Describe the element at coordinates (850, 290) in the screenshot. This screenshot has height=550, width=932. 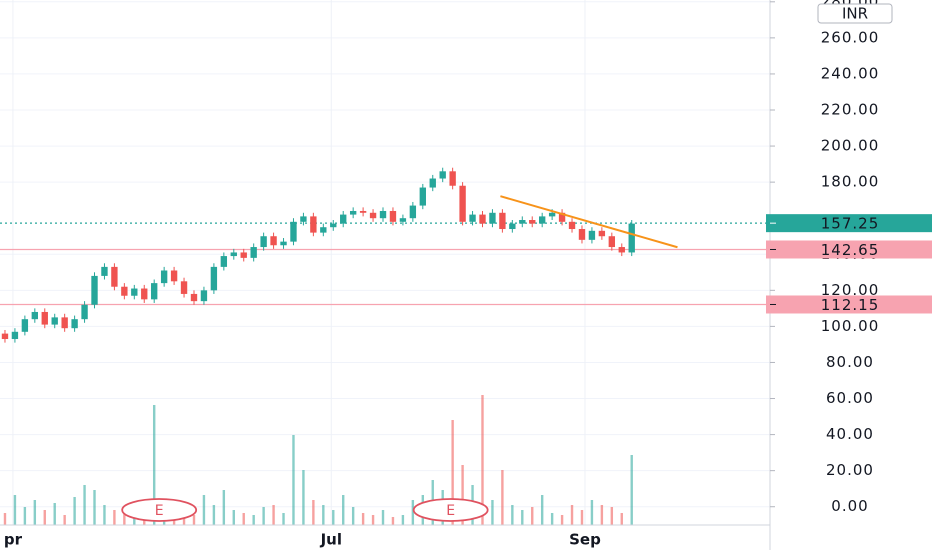
I see `y-tick-label: 120.00` at that location.